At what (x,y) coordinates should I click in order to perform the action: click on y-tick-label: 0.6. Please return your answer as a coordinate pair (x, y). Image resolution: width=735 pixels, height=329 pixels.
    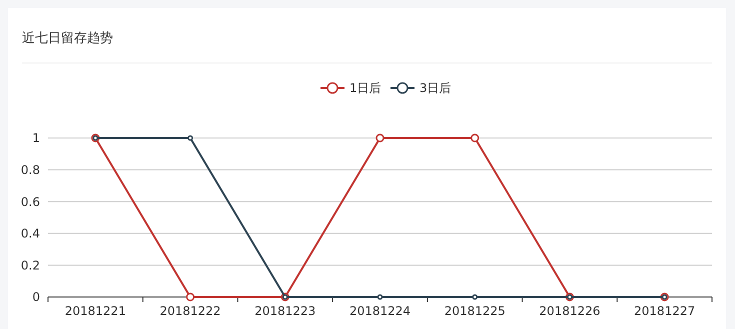
    Looking at the image, I should click on (30, 201).